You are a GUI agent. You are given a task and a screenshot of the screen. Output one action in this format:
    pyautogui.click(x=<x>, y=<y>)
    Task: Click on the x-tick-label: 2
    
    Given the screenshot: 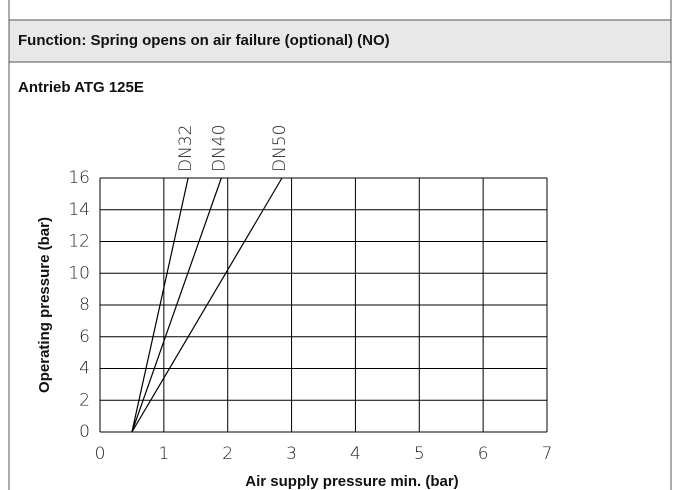 What is the action you would take?
    pyautogui.click(x=227, y=454)
    